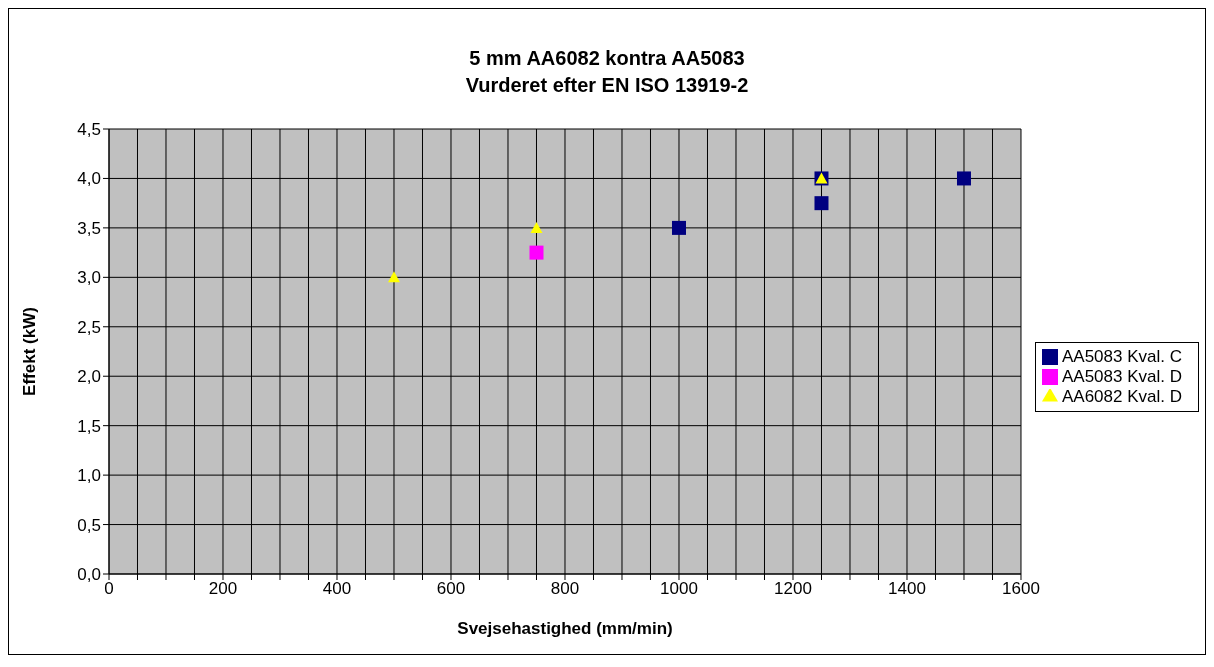 This screenshot has width=1214, height=667. What do you see at coordinates (907, 589) in the screenshot?
I see `x-tick-label: 1400` at bounding box center [907, 589].